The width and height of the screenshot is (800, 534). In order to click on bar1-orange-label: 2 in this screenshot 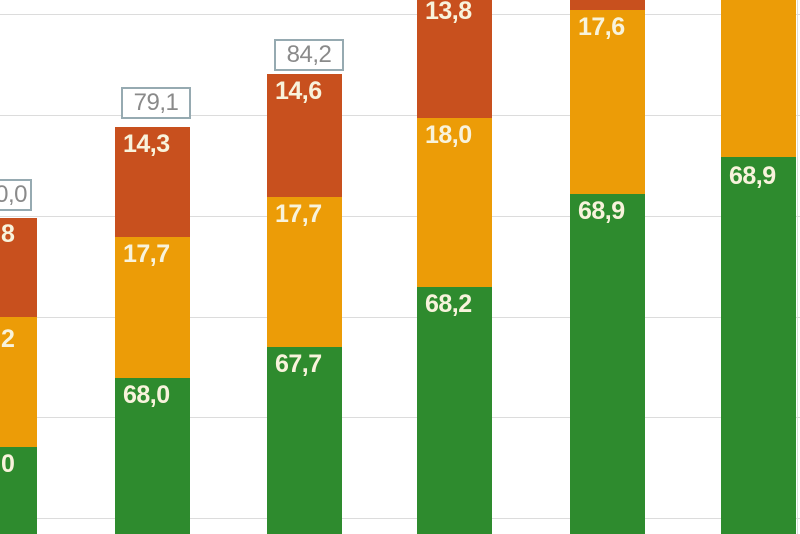, I will do `click(8, 339)`.